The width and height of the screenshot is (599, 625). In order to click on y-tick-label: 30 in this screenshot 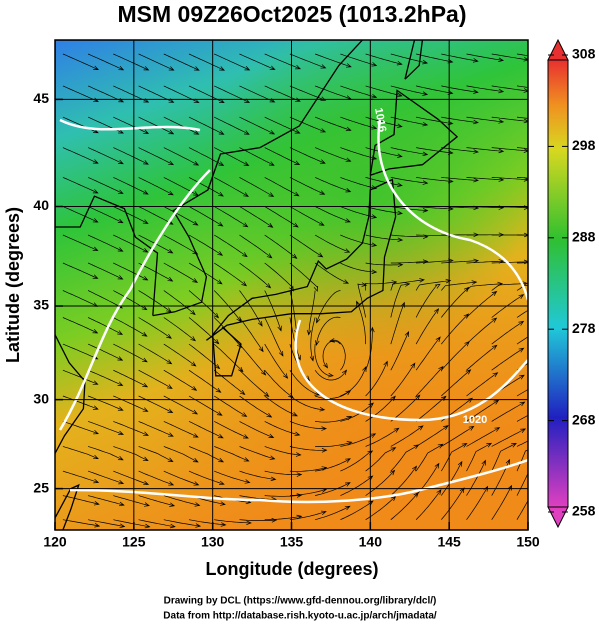, I will do `click(41, 398)`.